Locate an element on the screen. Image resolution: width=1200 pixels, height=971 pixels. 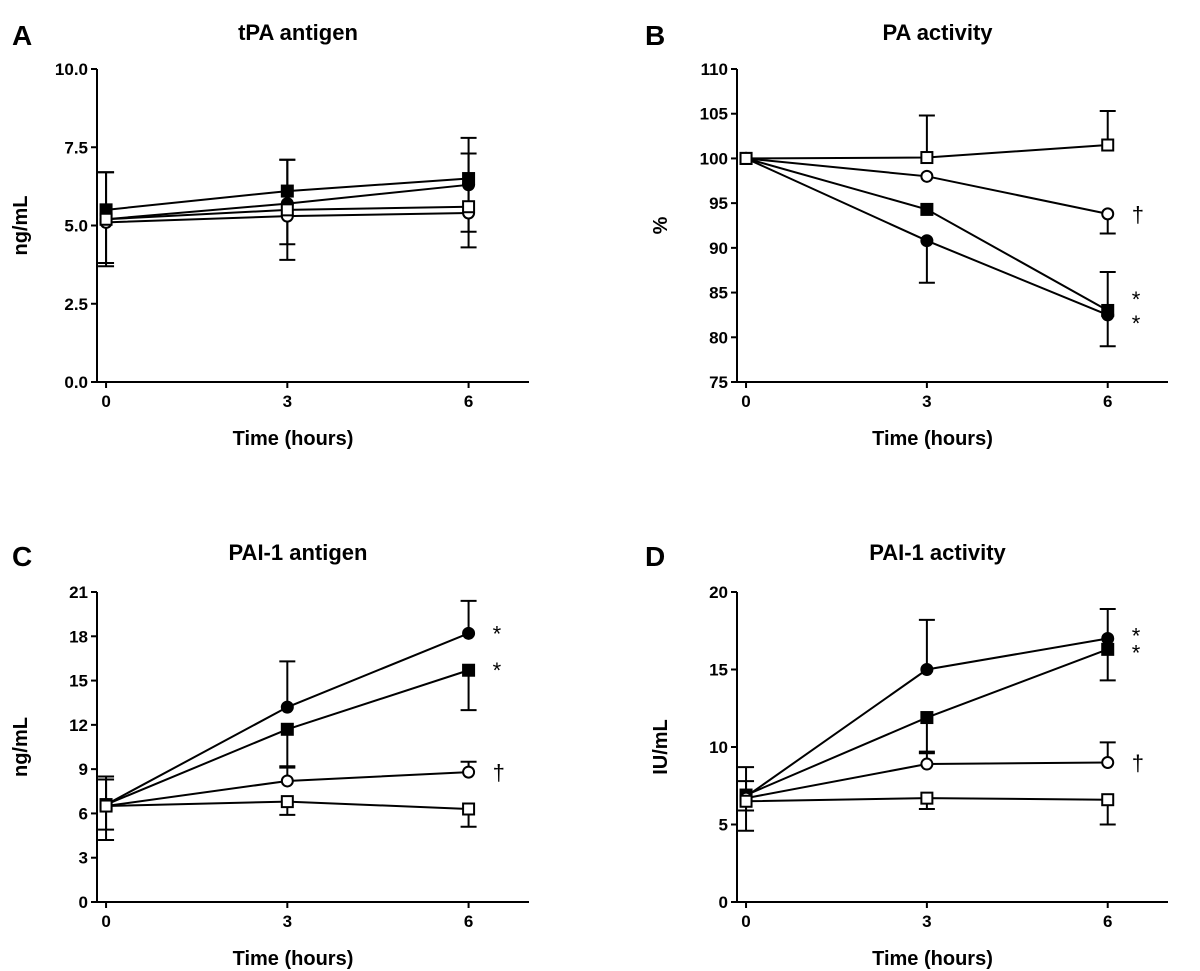
y-tick-label: 21 is located at coordinates (78, 592).